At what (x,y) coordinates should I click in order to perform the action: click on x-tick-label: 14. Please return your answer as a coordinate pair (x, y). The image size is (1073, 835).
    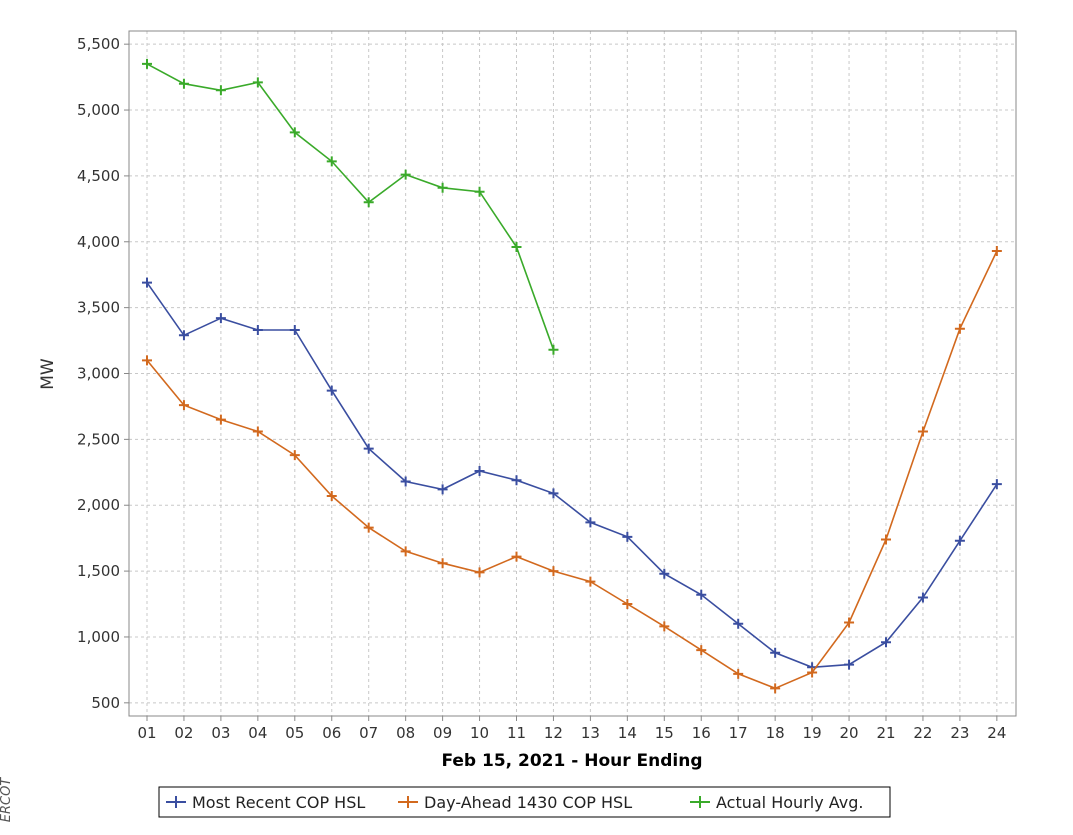
    Looking at the image, I should click on (627, 733).